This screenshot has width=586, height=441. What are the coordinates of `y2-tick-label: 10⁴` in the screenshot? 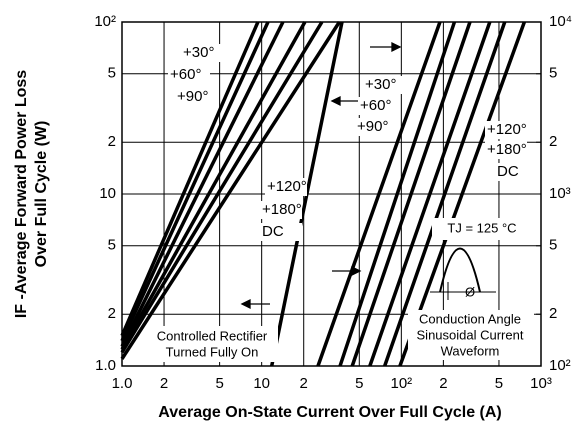 It's located at (560, 21).